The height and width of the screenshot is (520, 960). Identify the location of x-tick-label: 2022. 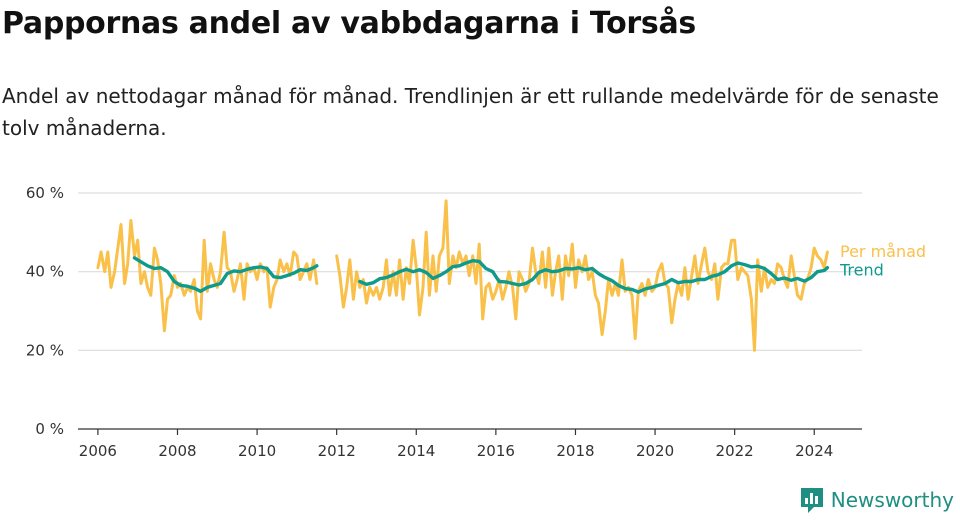
(735, 451).